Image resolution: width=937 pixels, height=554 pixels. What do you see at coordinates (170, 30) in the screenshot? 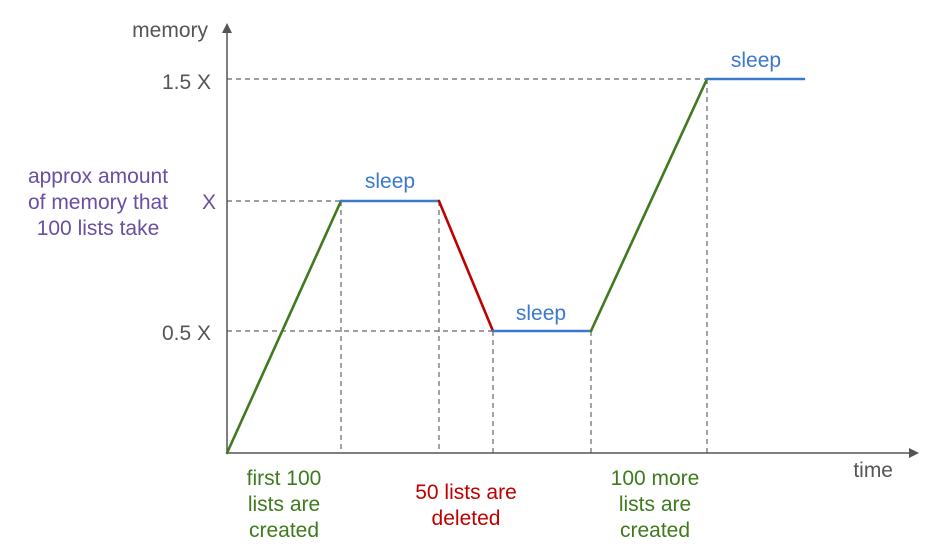
I see `y-axis-title: memory` at bounding box center [170, 30].